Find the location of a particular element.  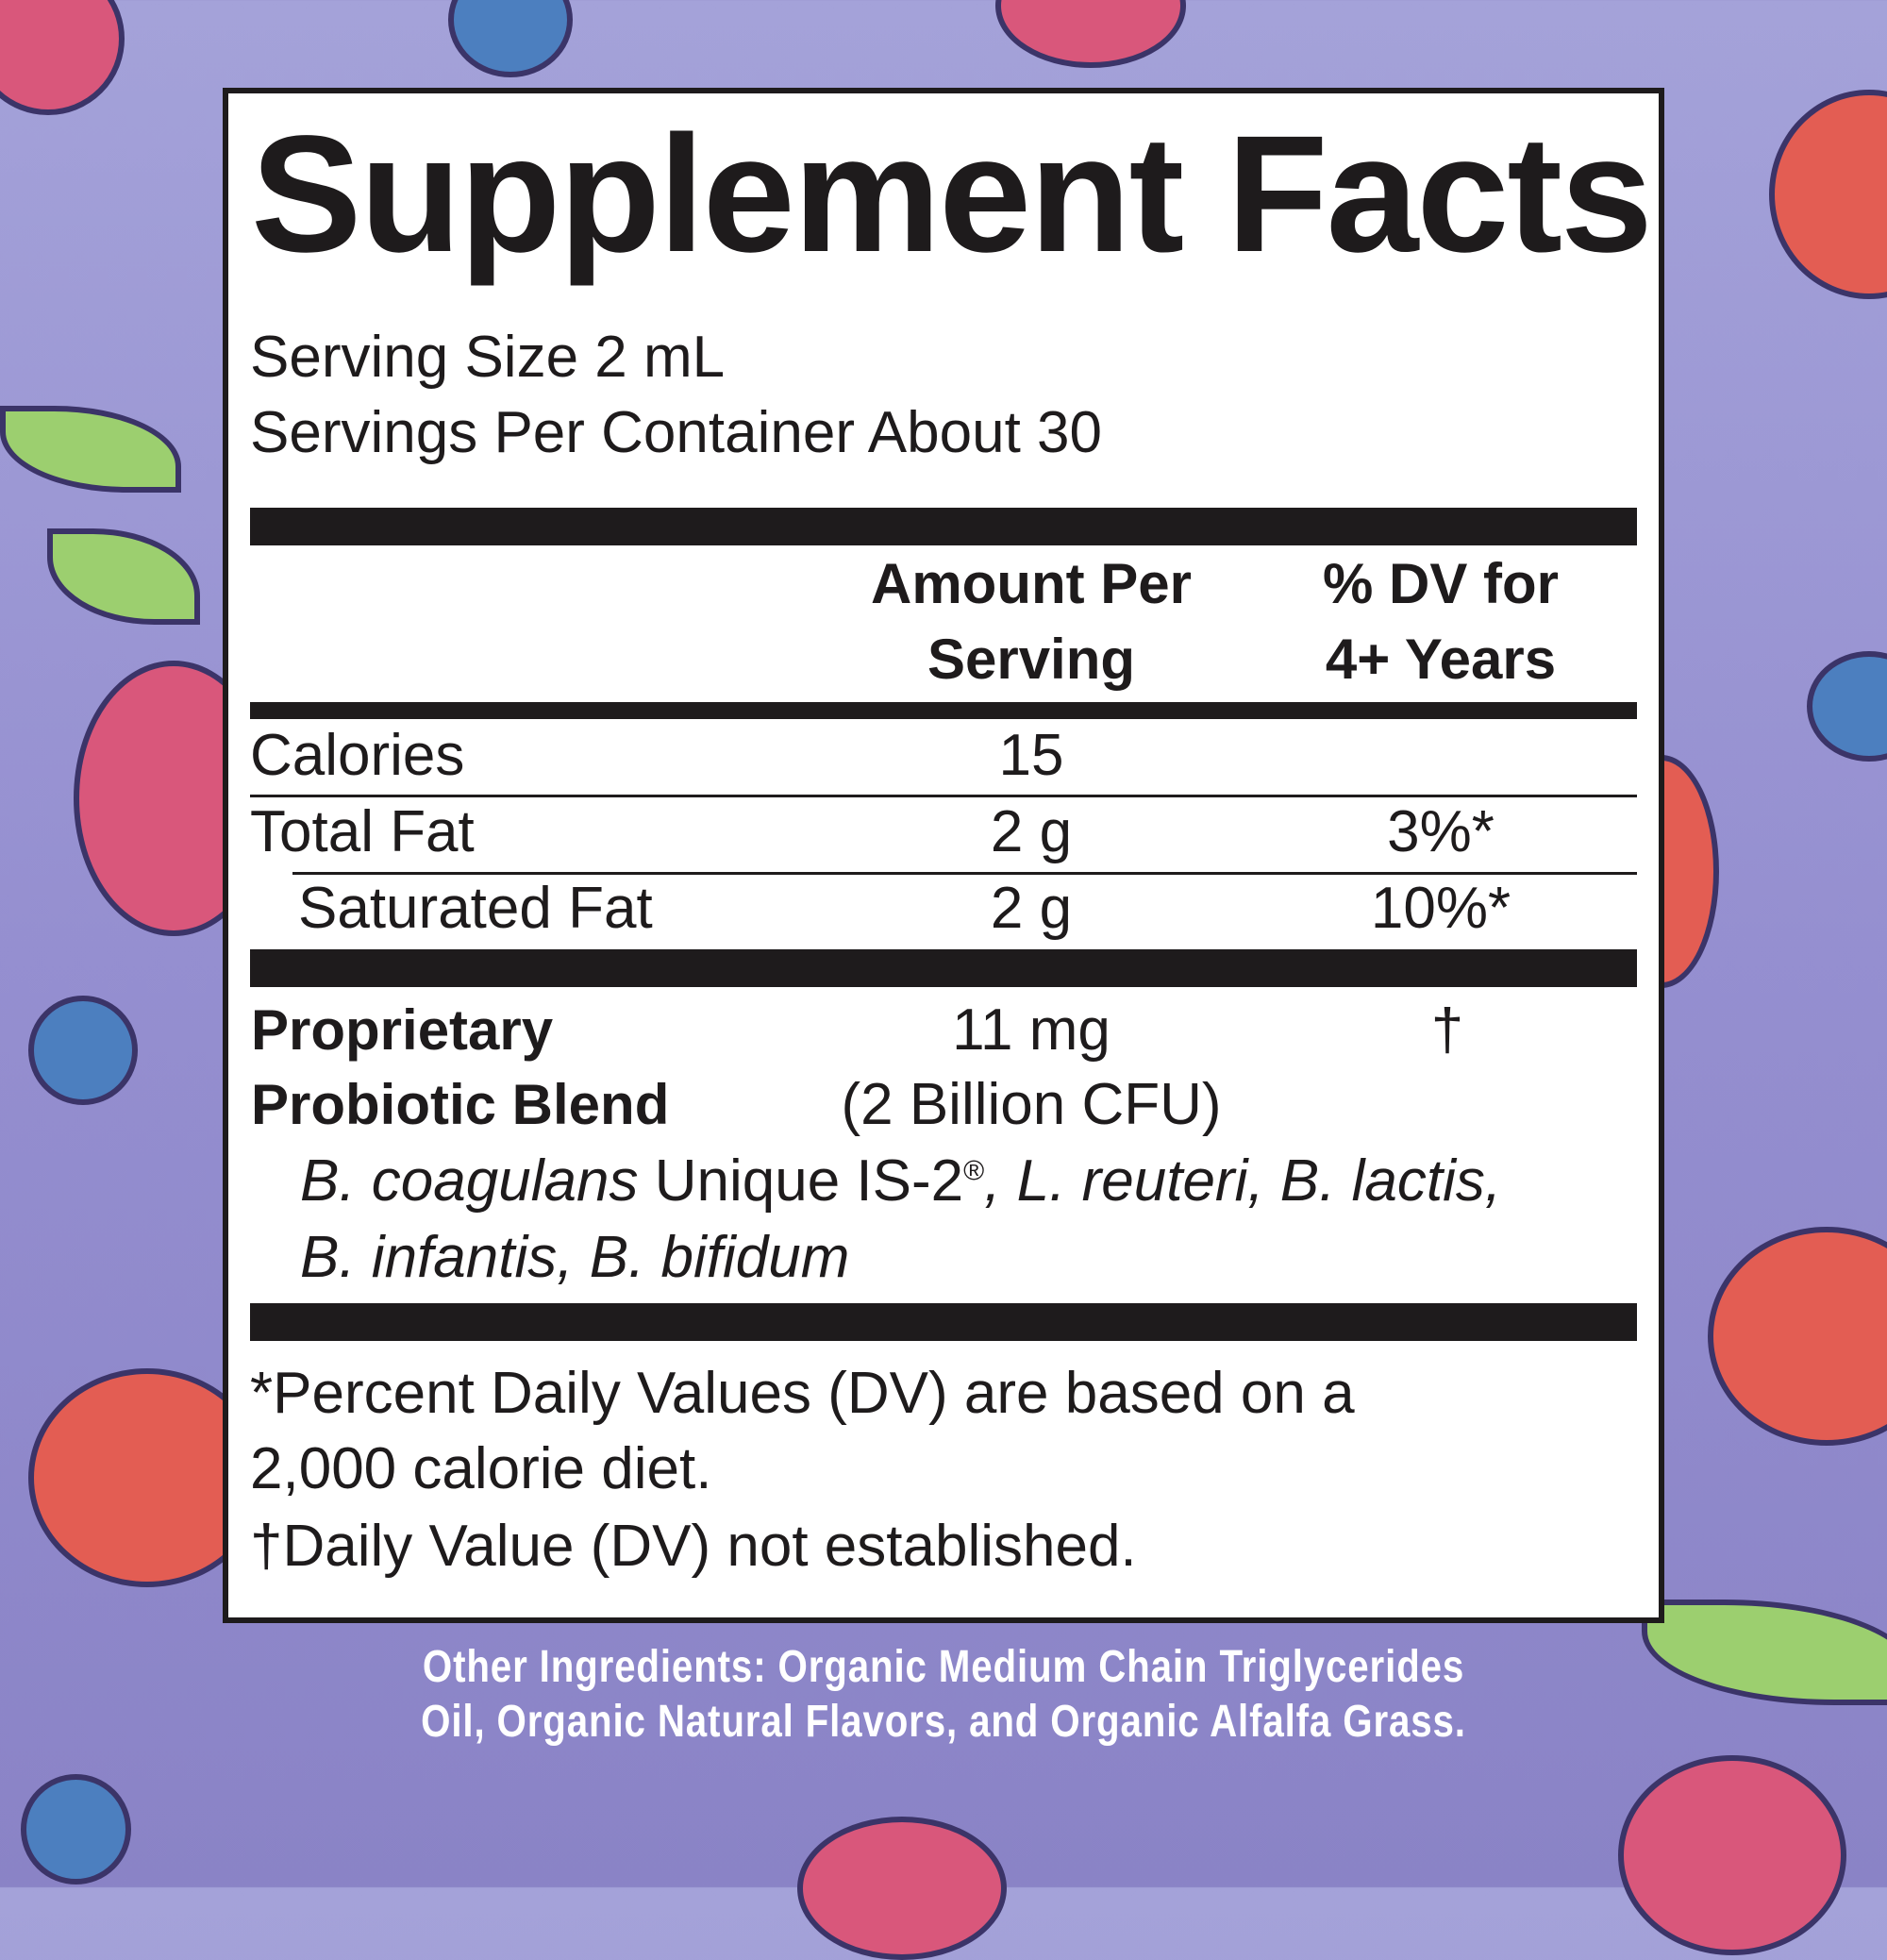

blend-strains-line2: B. infantis, B. bifidum is located at coordinates (574, 1258).